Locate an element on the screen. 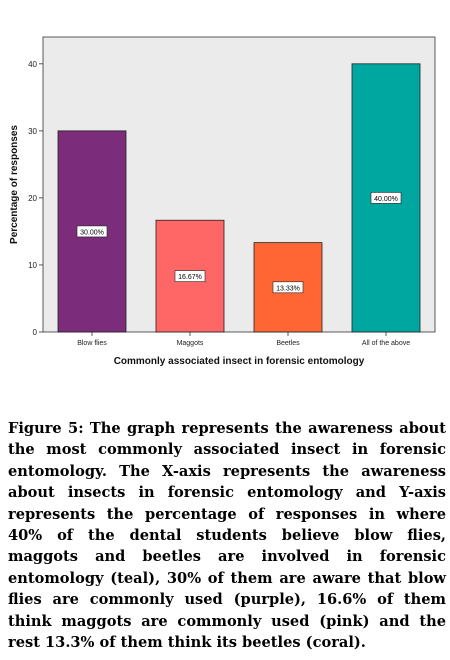  y-tick-label: 30 is located at coordinates (32, 131).